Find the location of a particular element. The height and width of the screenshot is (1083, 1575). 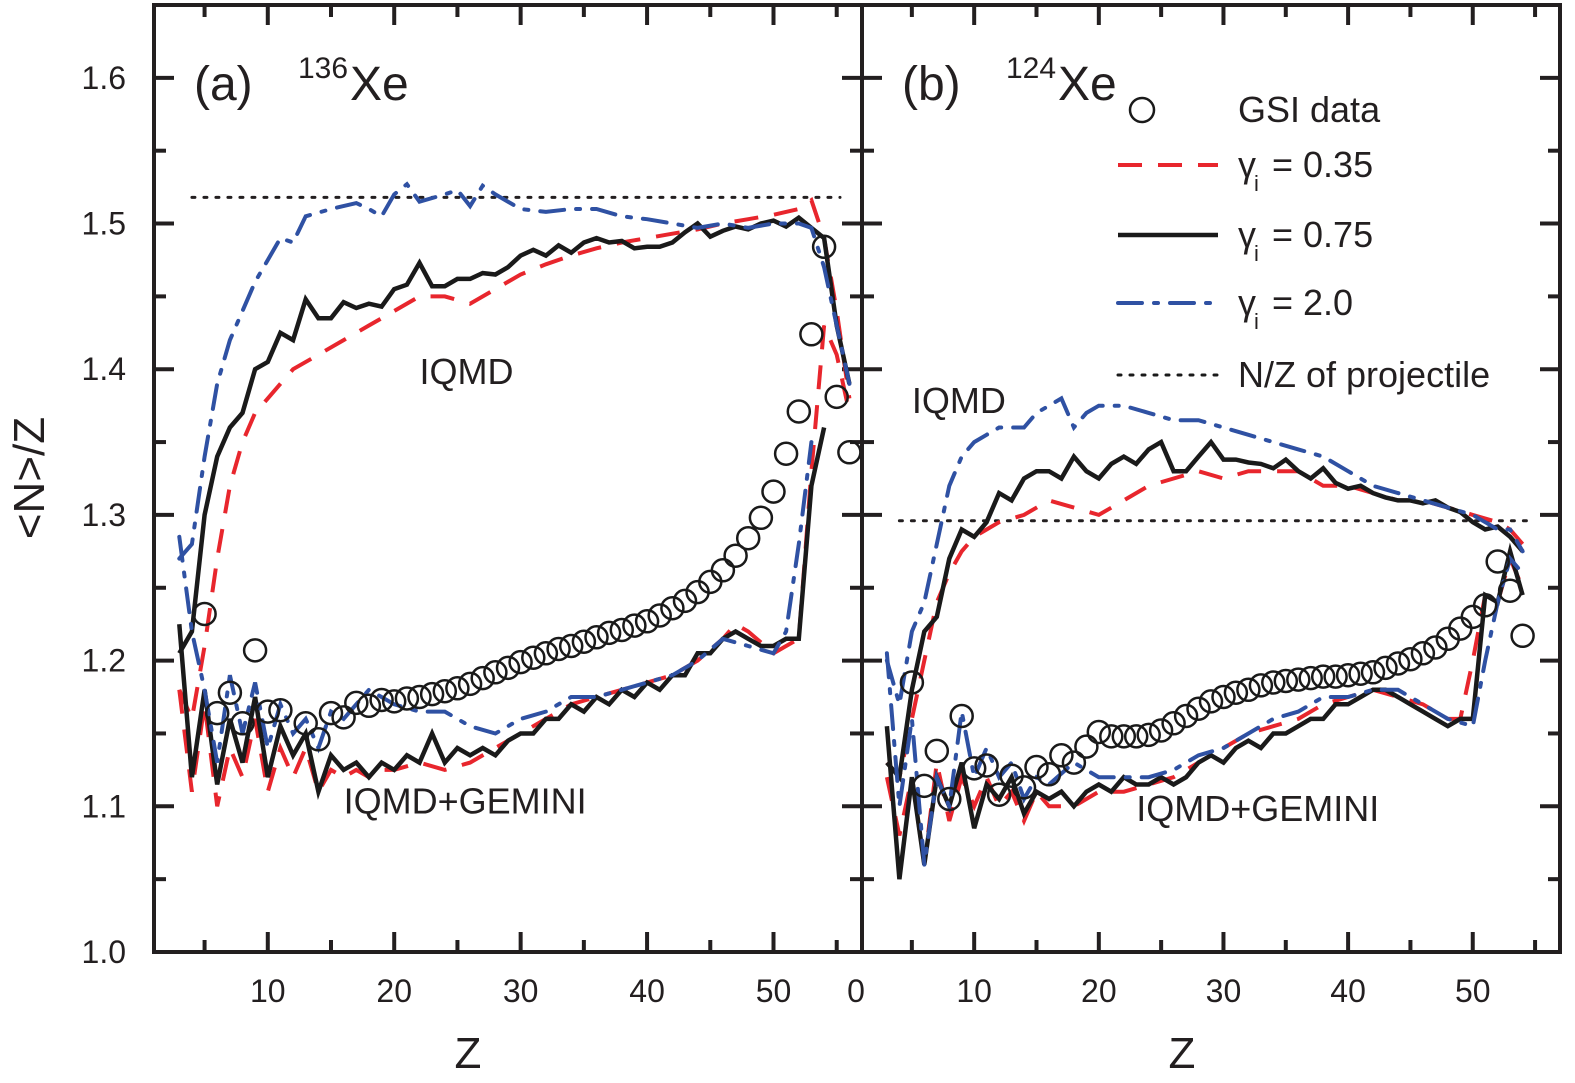

y-axis-title: <N>/Z is located at coordinates (29, 478).